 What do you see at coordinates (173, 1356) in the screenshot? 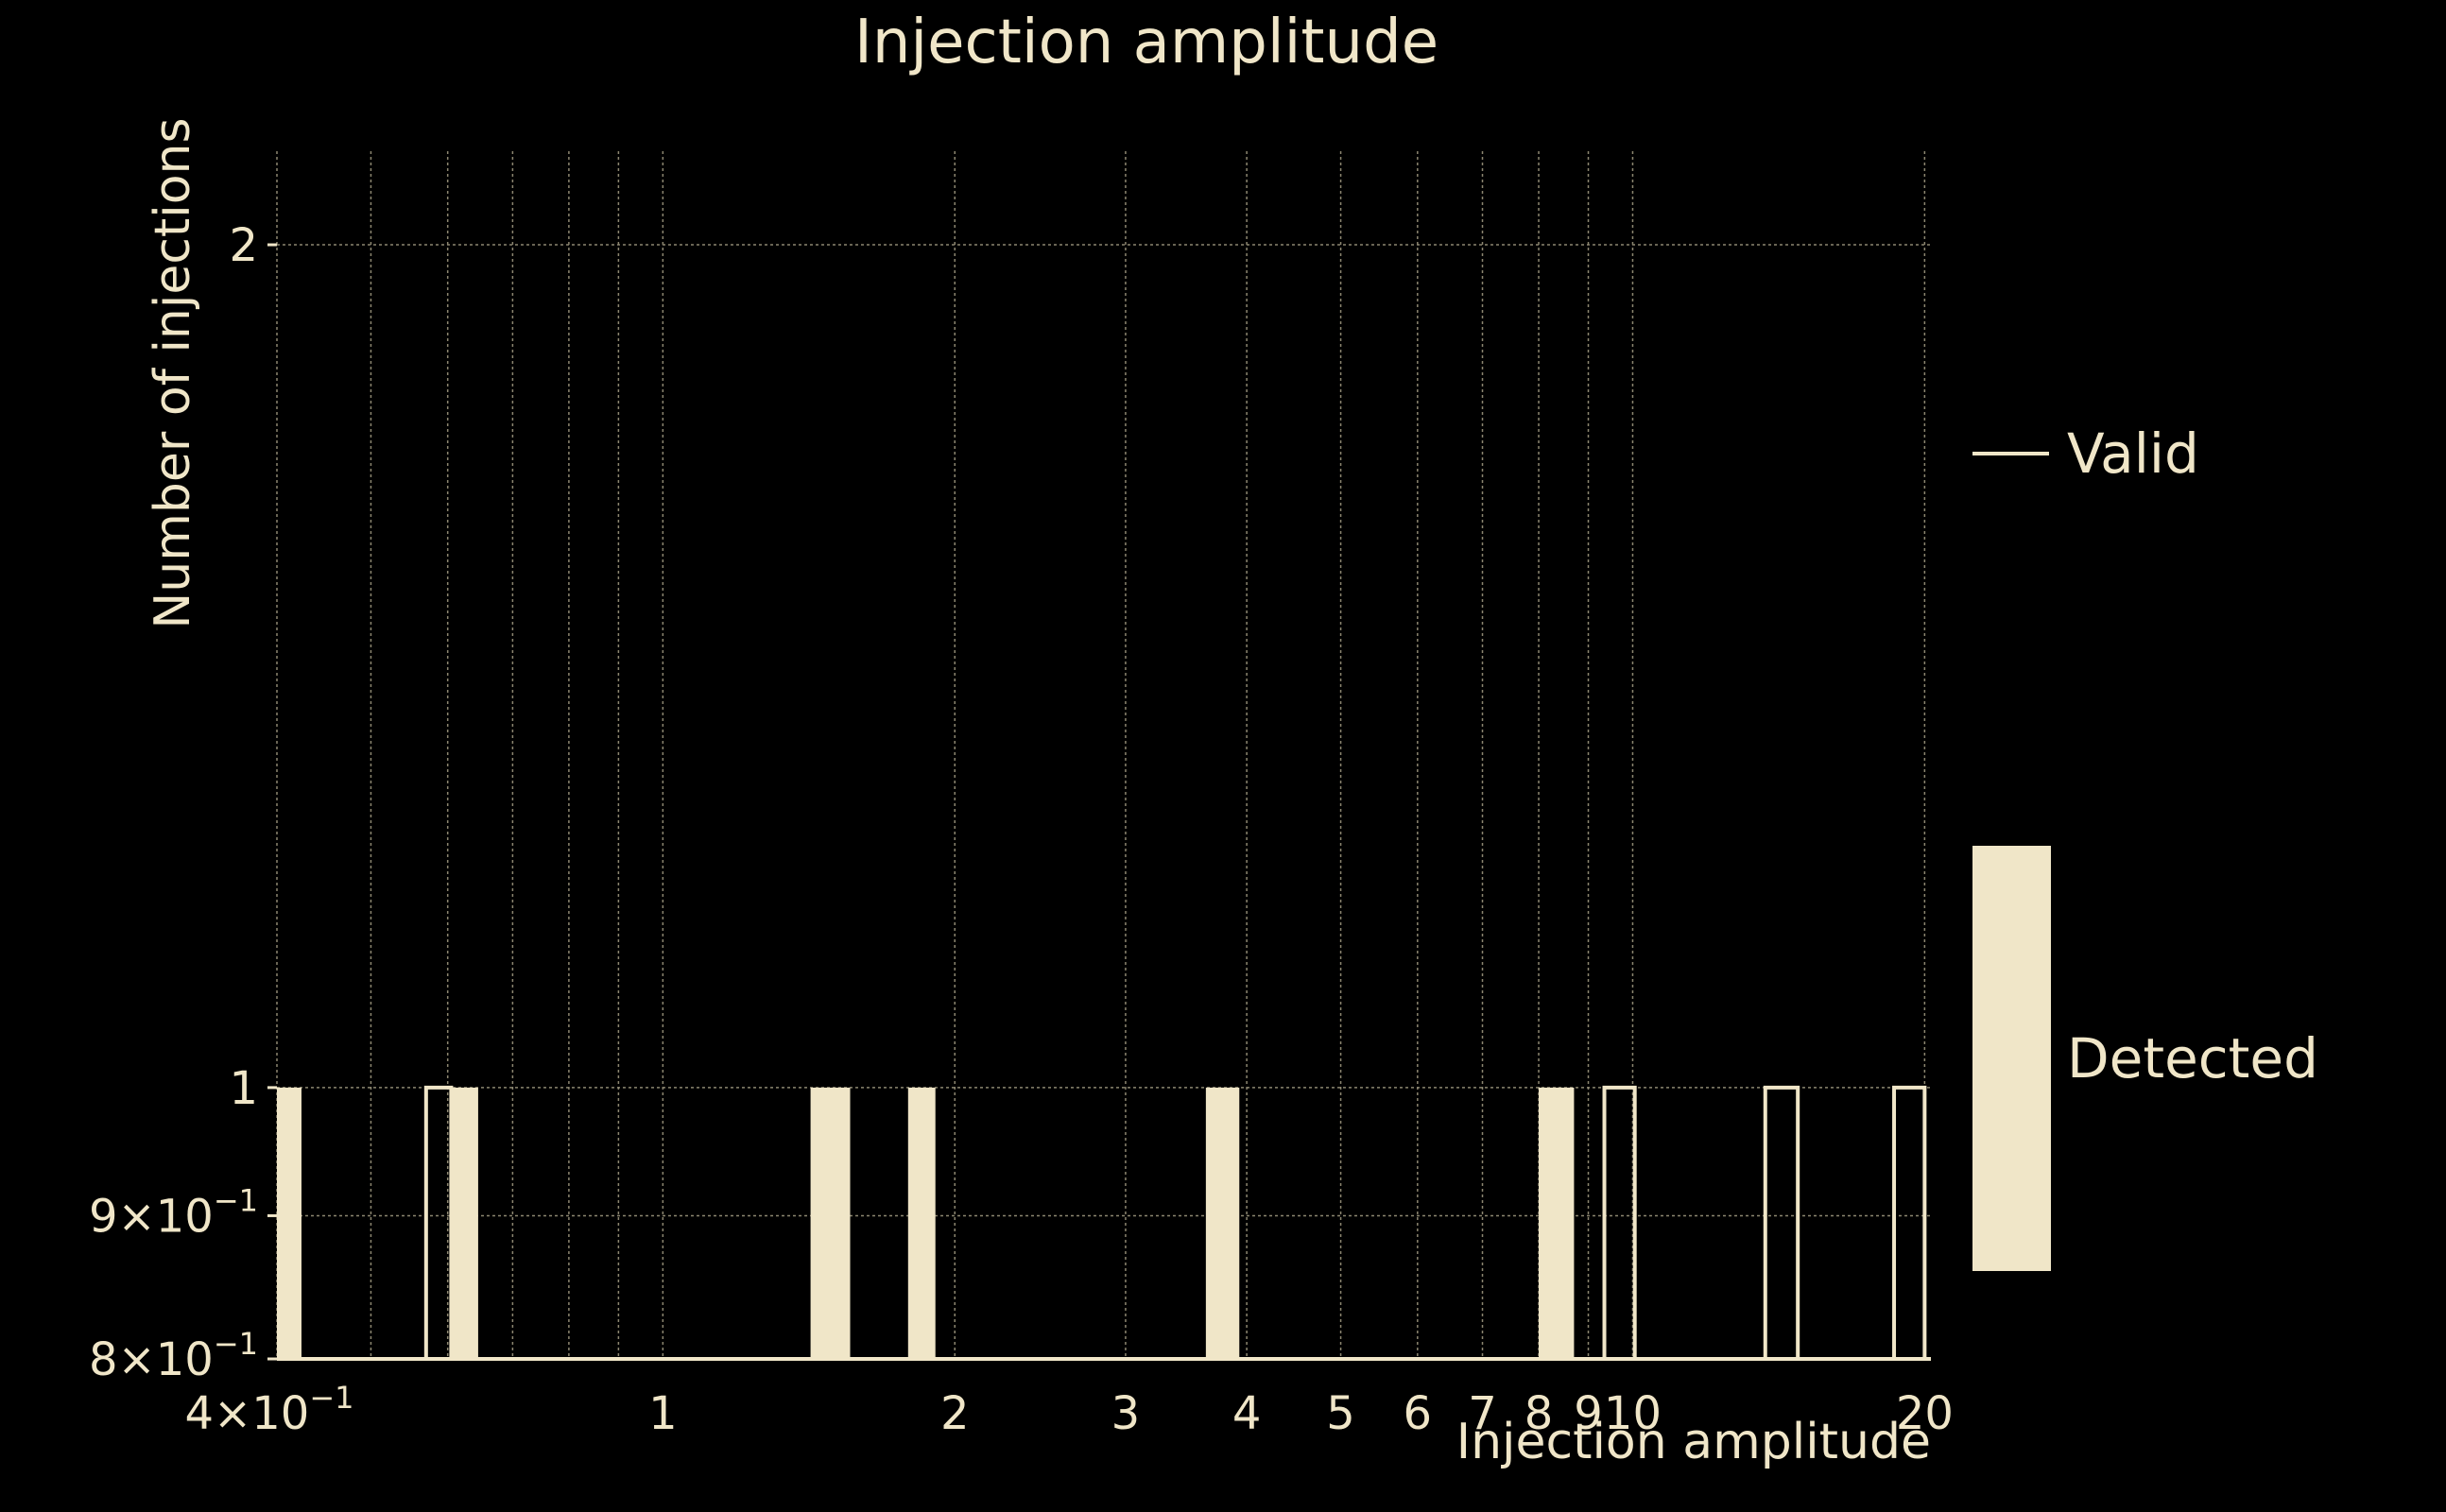
I see `y-tick-label: 8×10⁻¹` at bounding box center [173, 1356].